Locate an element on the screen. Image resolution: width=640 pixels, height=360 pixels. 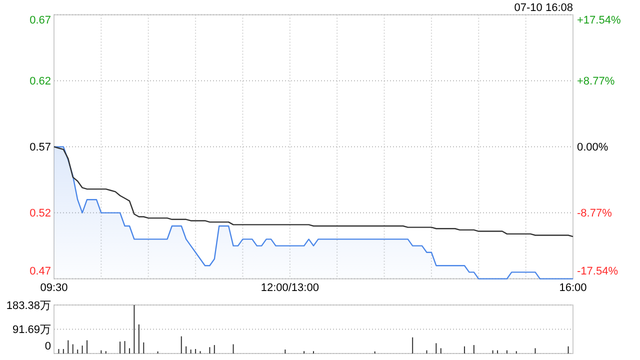
y-tick-label: 0.67 is located at coordinates (40, 20).